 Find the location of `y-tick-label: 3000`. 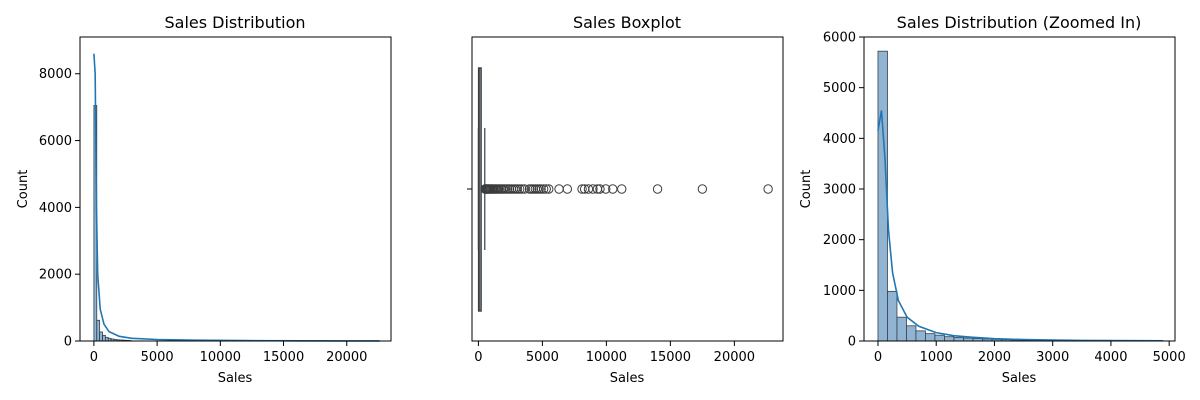

y-tick-label: 3000 is located at coordinates (839, 190).